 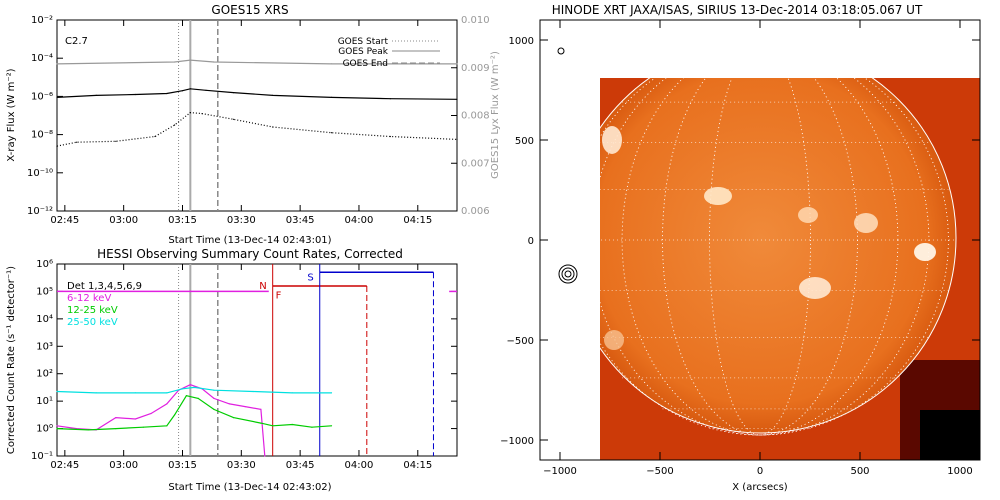 I want to click on y2-tick-label: 0.008, so click(x=475, y=116).